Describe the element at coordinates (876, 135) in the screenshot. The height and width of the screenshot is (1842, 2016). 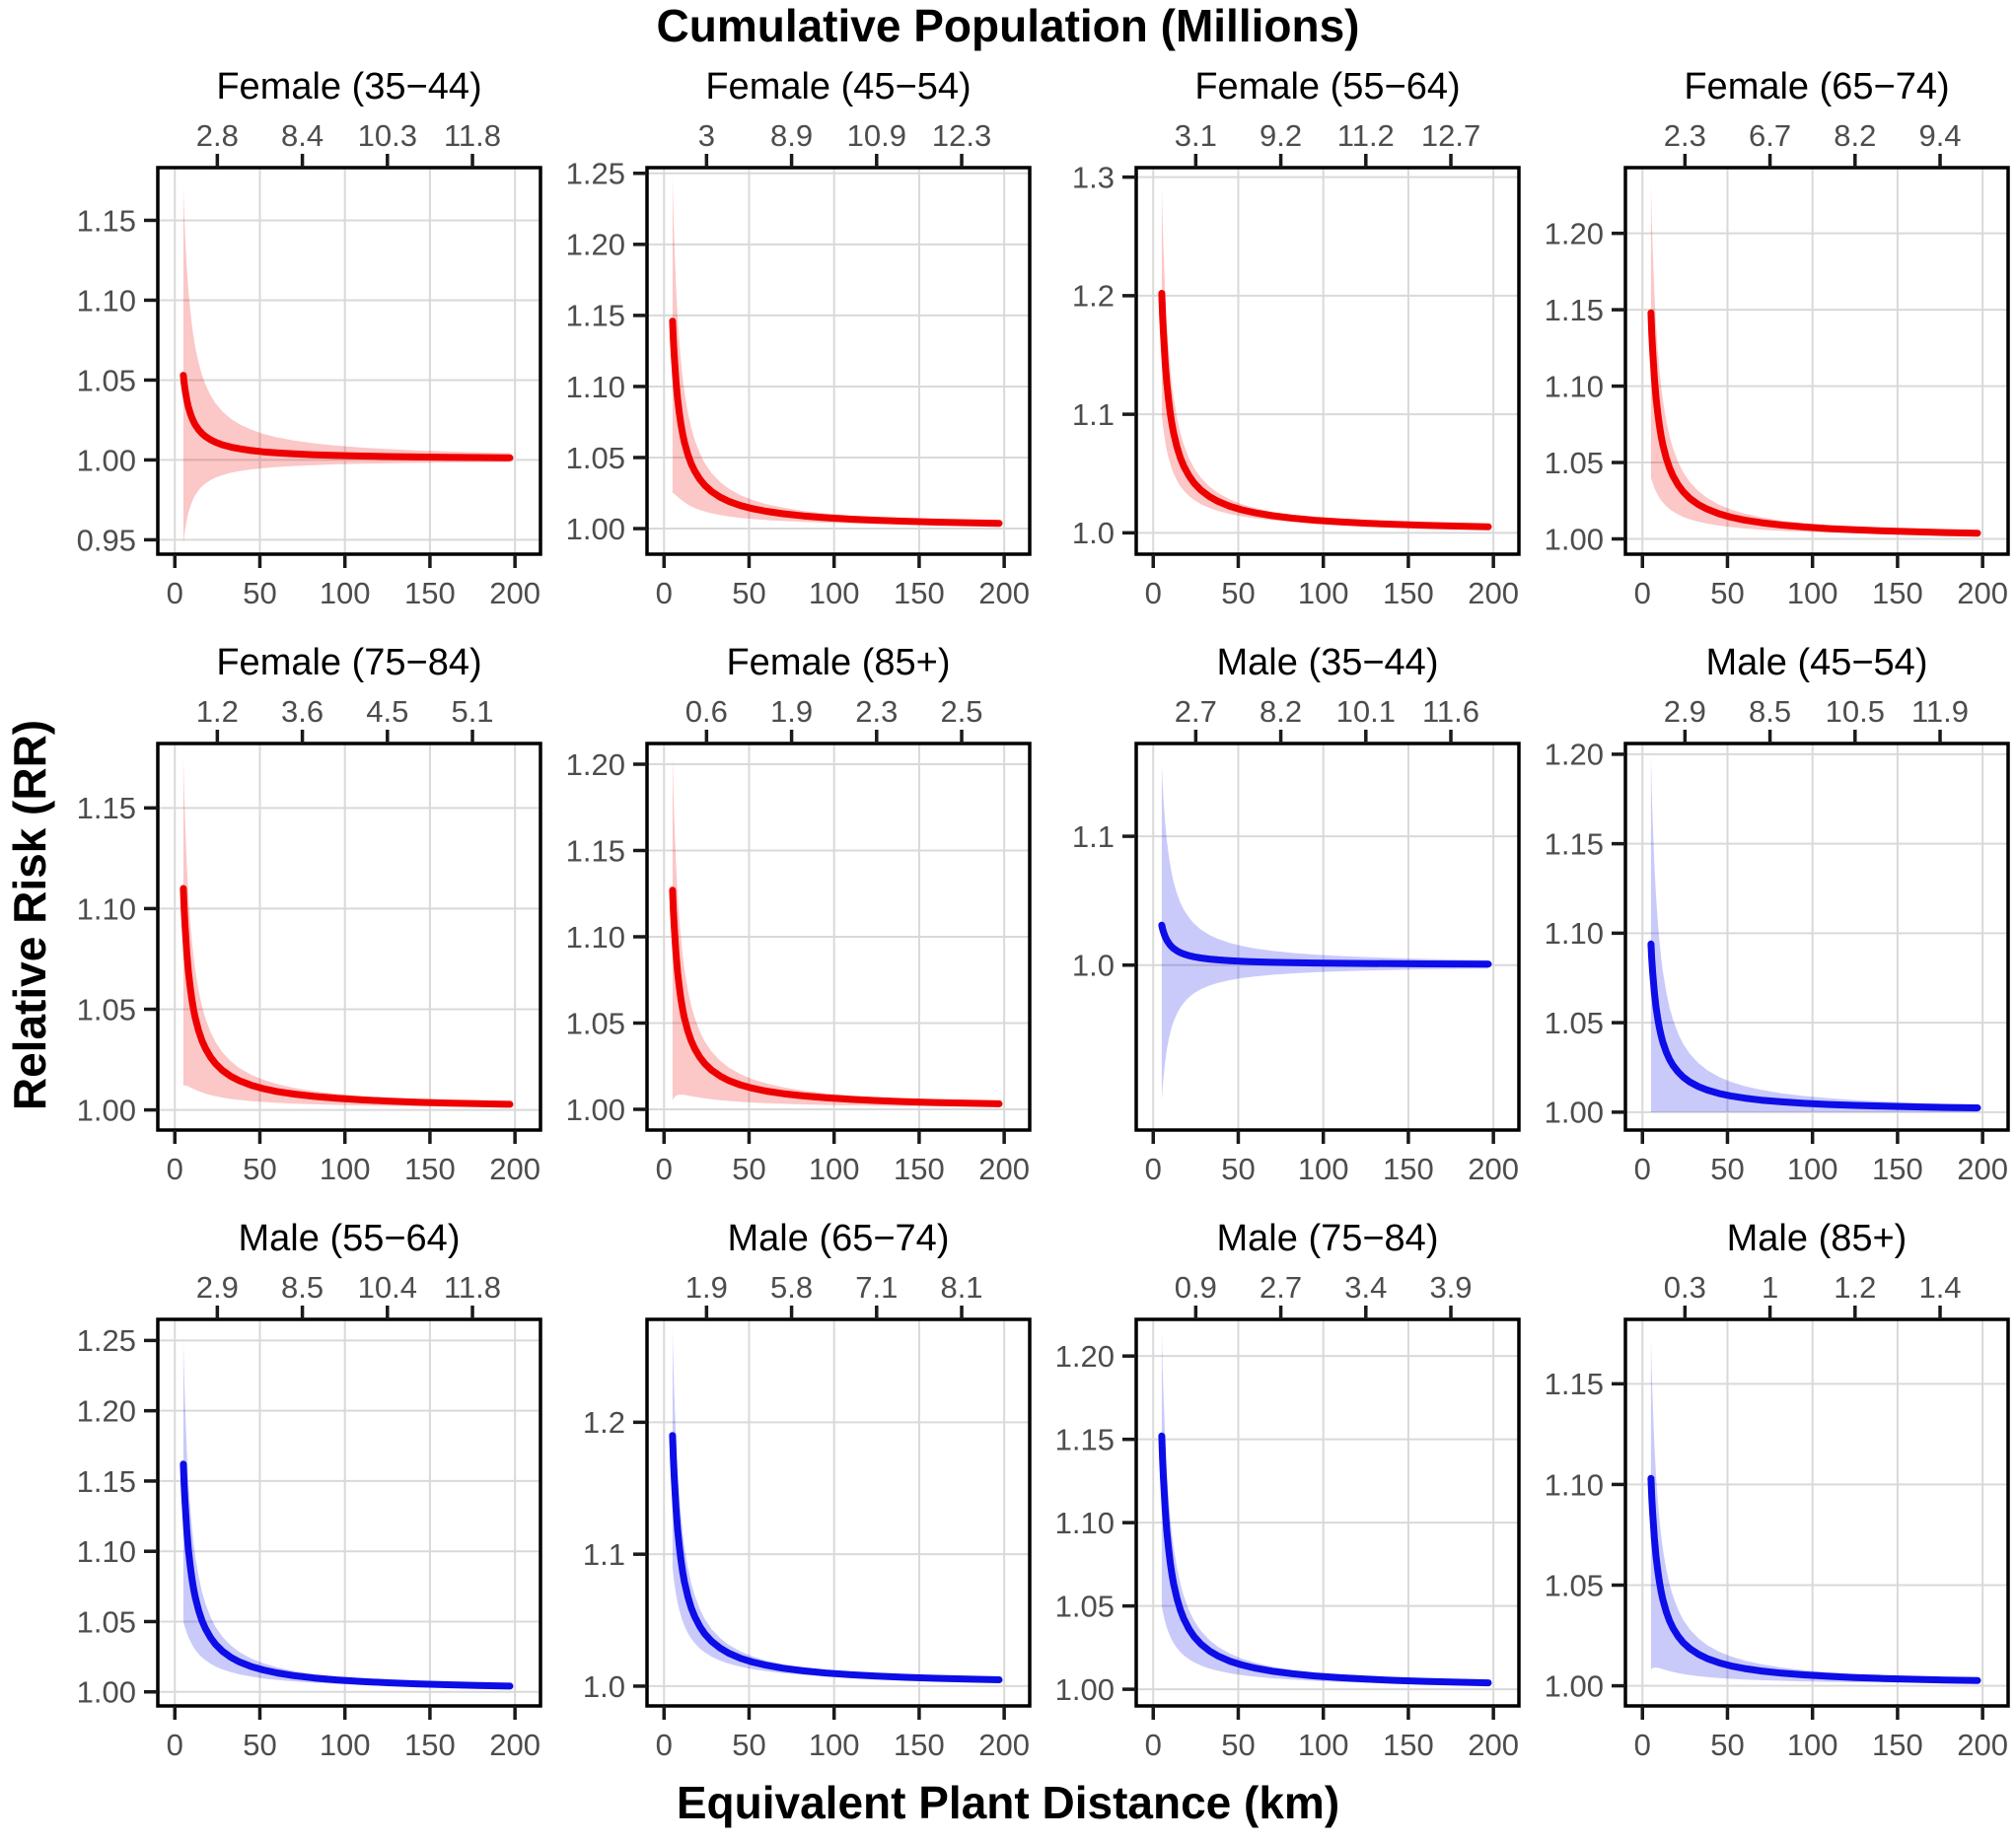
I see `top-axis-tick-label: 10.9` at that location.